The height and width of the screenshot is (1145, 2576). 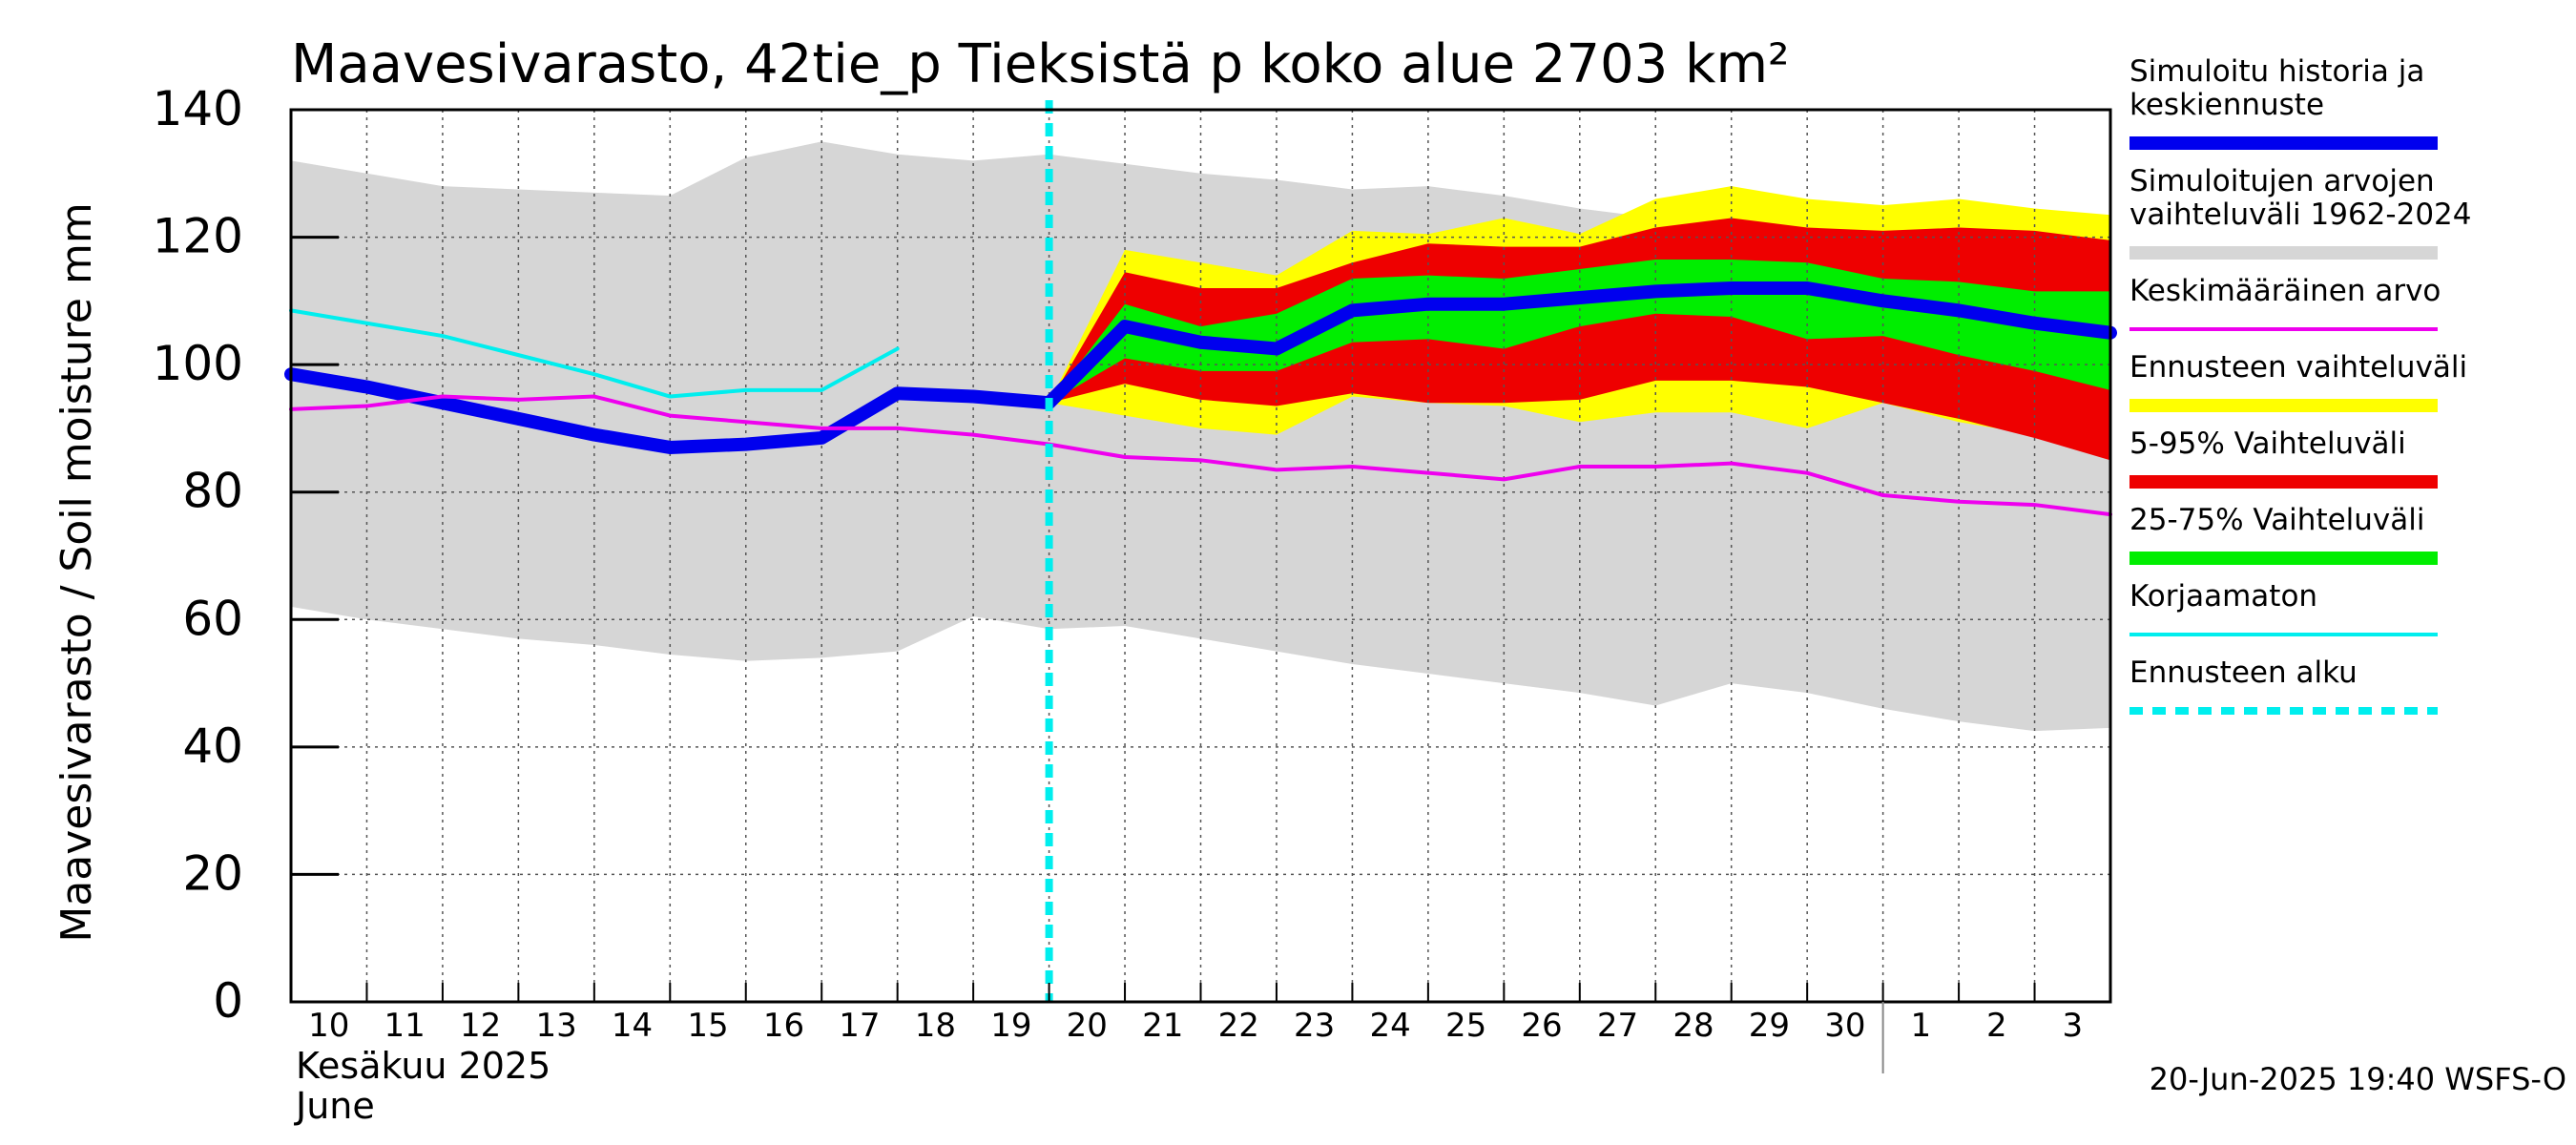 What do you see at coordinates (2298, 367) in the screenshot?
I see `legend-label-3: Ennusteen vaihteluväli` at bounding box center [2298, 367].